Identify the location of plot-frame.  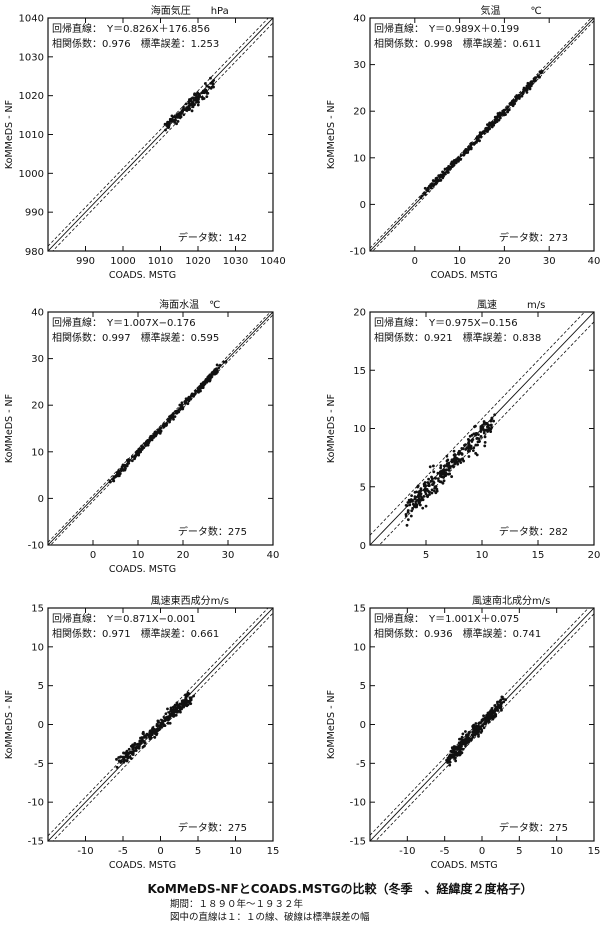
(160, 428).